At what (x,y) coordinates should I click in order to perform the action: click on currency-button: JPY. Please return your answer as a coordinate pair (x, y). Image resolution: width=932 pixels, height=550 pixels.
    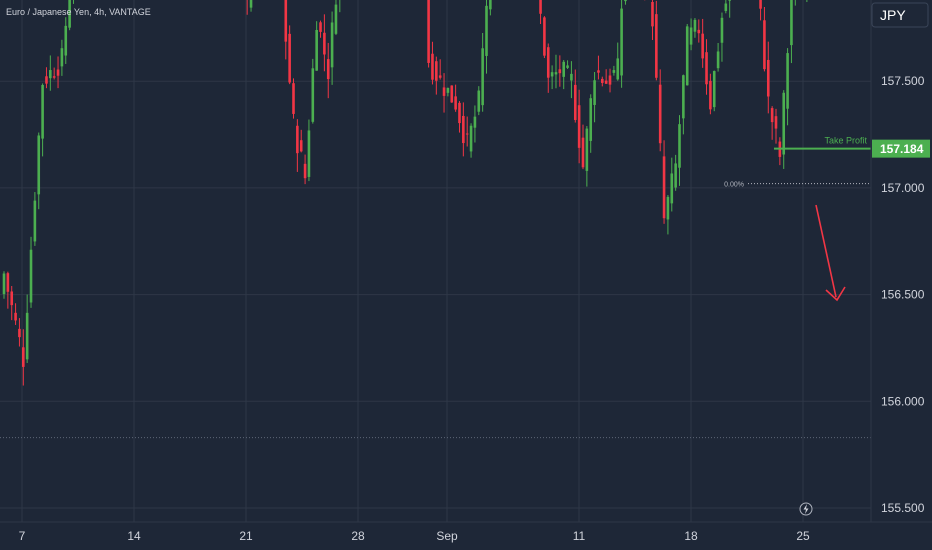
    Looking at the image, I should click on (900, 15).